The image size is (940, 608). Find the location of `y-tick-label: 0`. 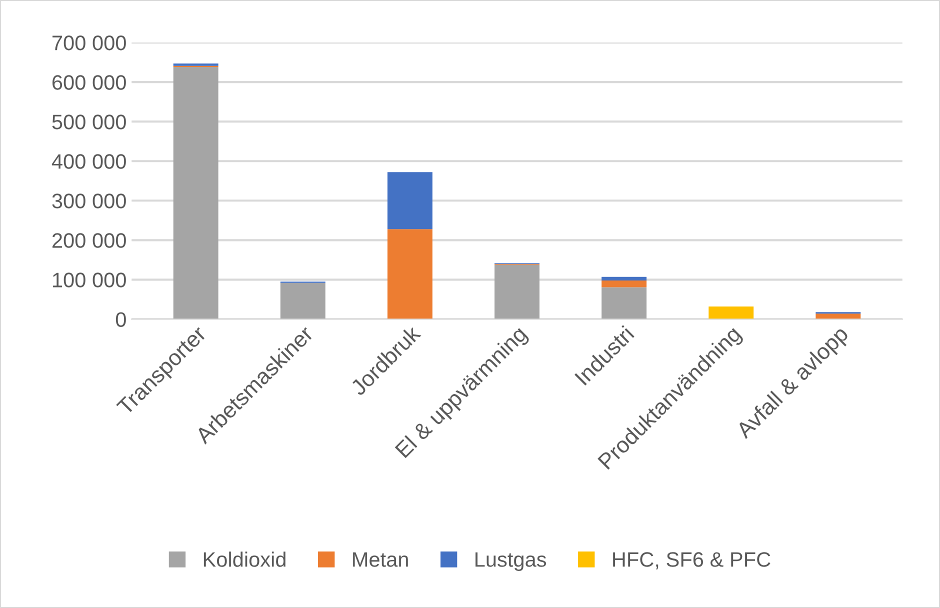

y-tick-label: 0 is located at coordinates (121, 319).